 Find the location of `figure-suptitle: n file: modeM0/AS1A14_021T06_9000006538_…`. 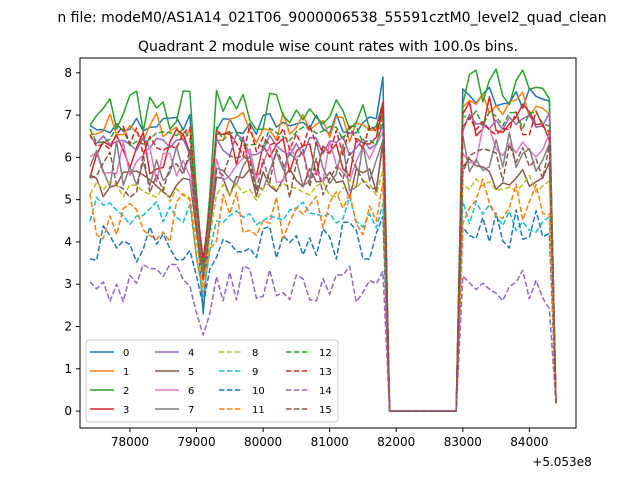

figure-suptitle: n file: modeM0/AS1A14_021T06_9000006538_… is located at coordinates (331, 18).